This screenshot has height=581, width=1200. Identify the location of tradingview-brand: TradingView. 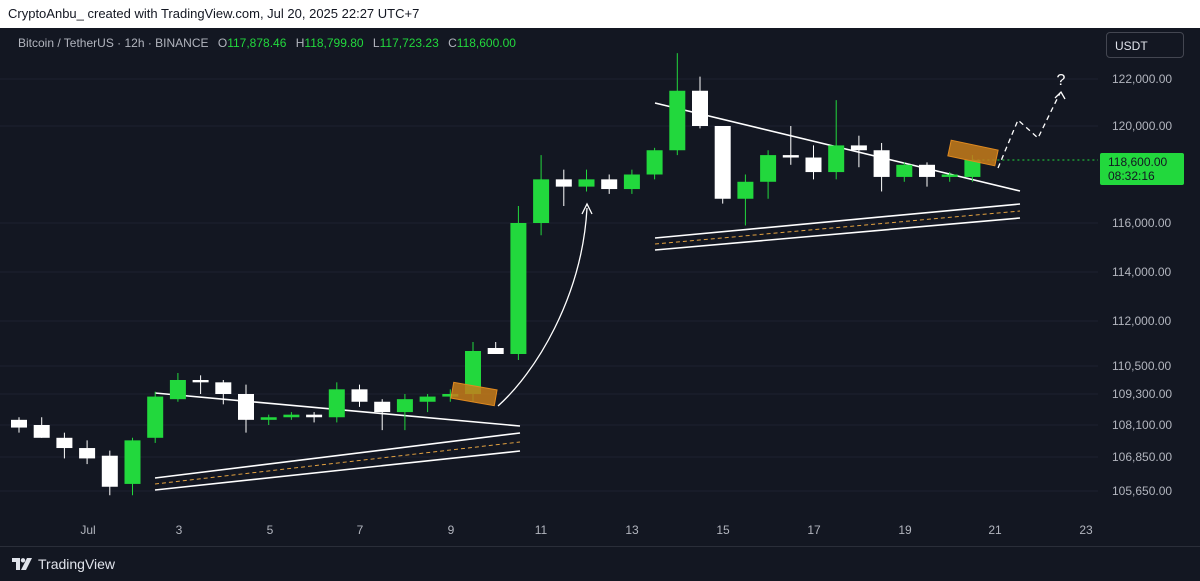
(63, 564).